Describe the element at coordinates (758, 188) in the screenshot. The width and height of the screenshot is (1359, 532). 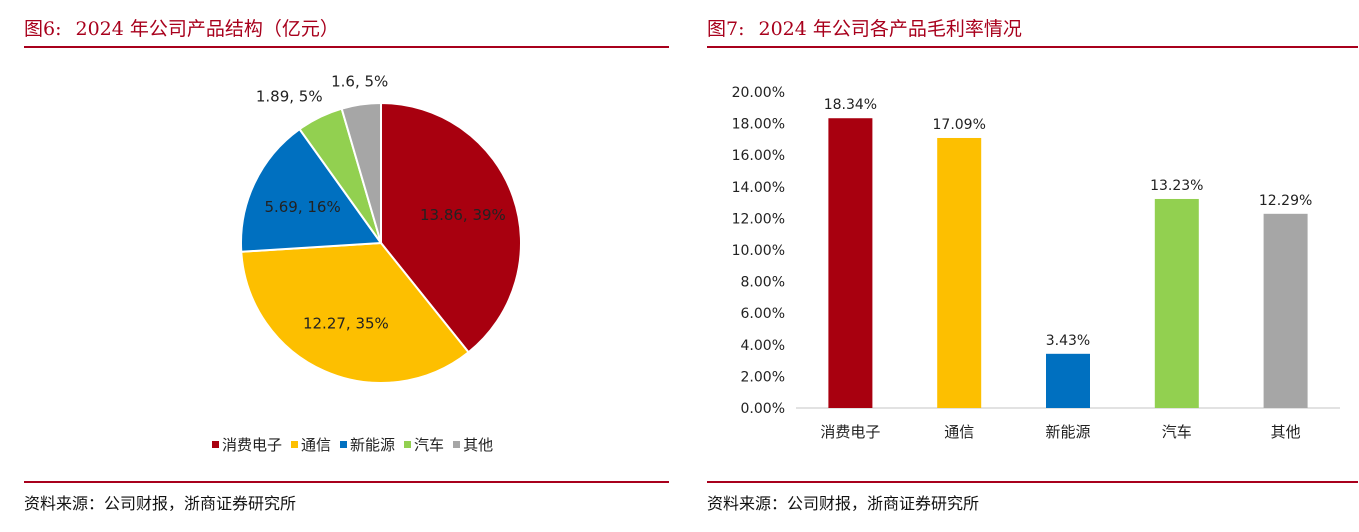
I see `y-tick-label: 14.00%` at that location.